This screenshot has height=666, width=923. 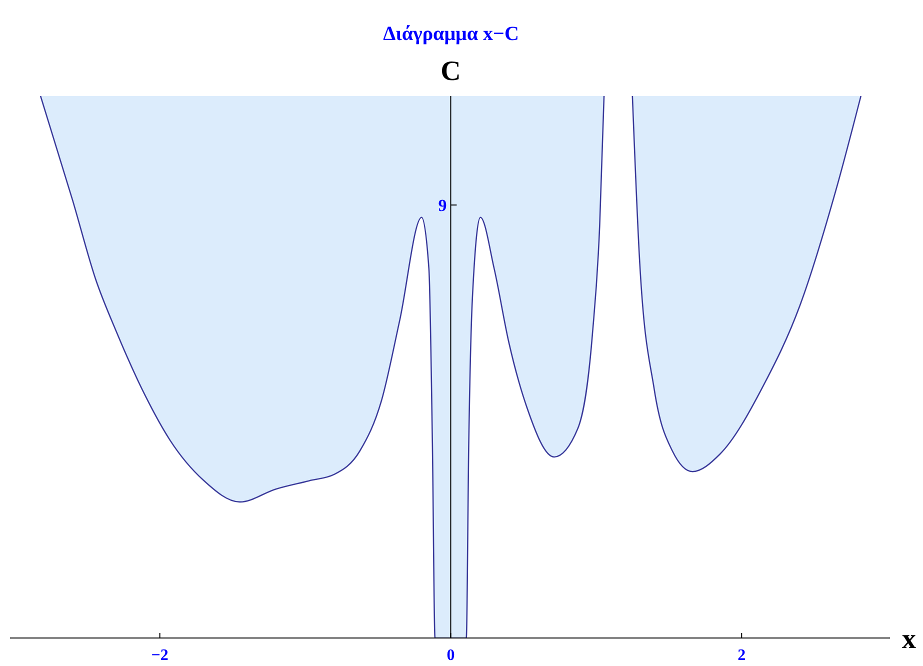 What do you see at coordinates (159, 655) in the screenshot?
I see `x-tick-label: −2` at bounding box center [159, 655].